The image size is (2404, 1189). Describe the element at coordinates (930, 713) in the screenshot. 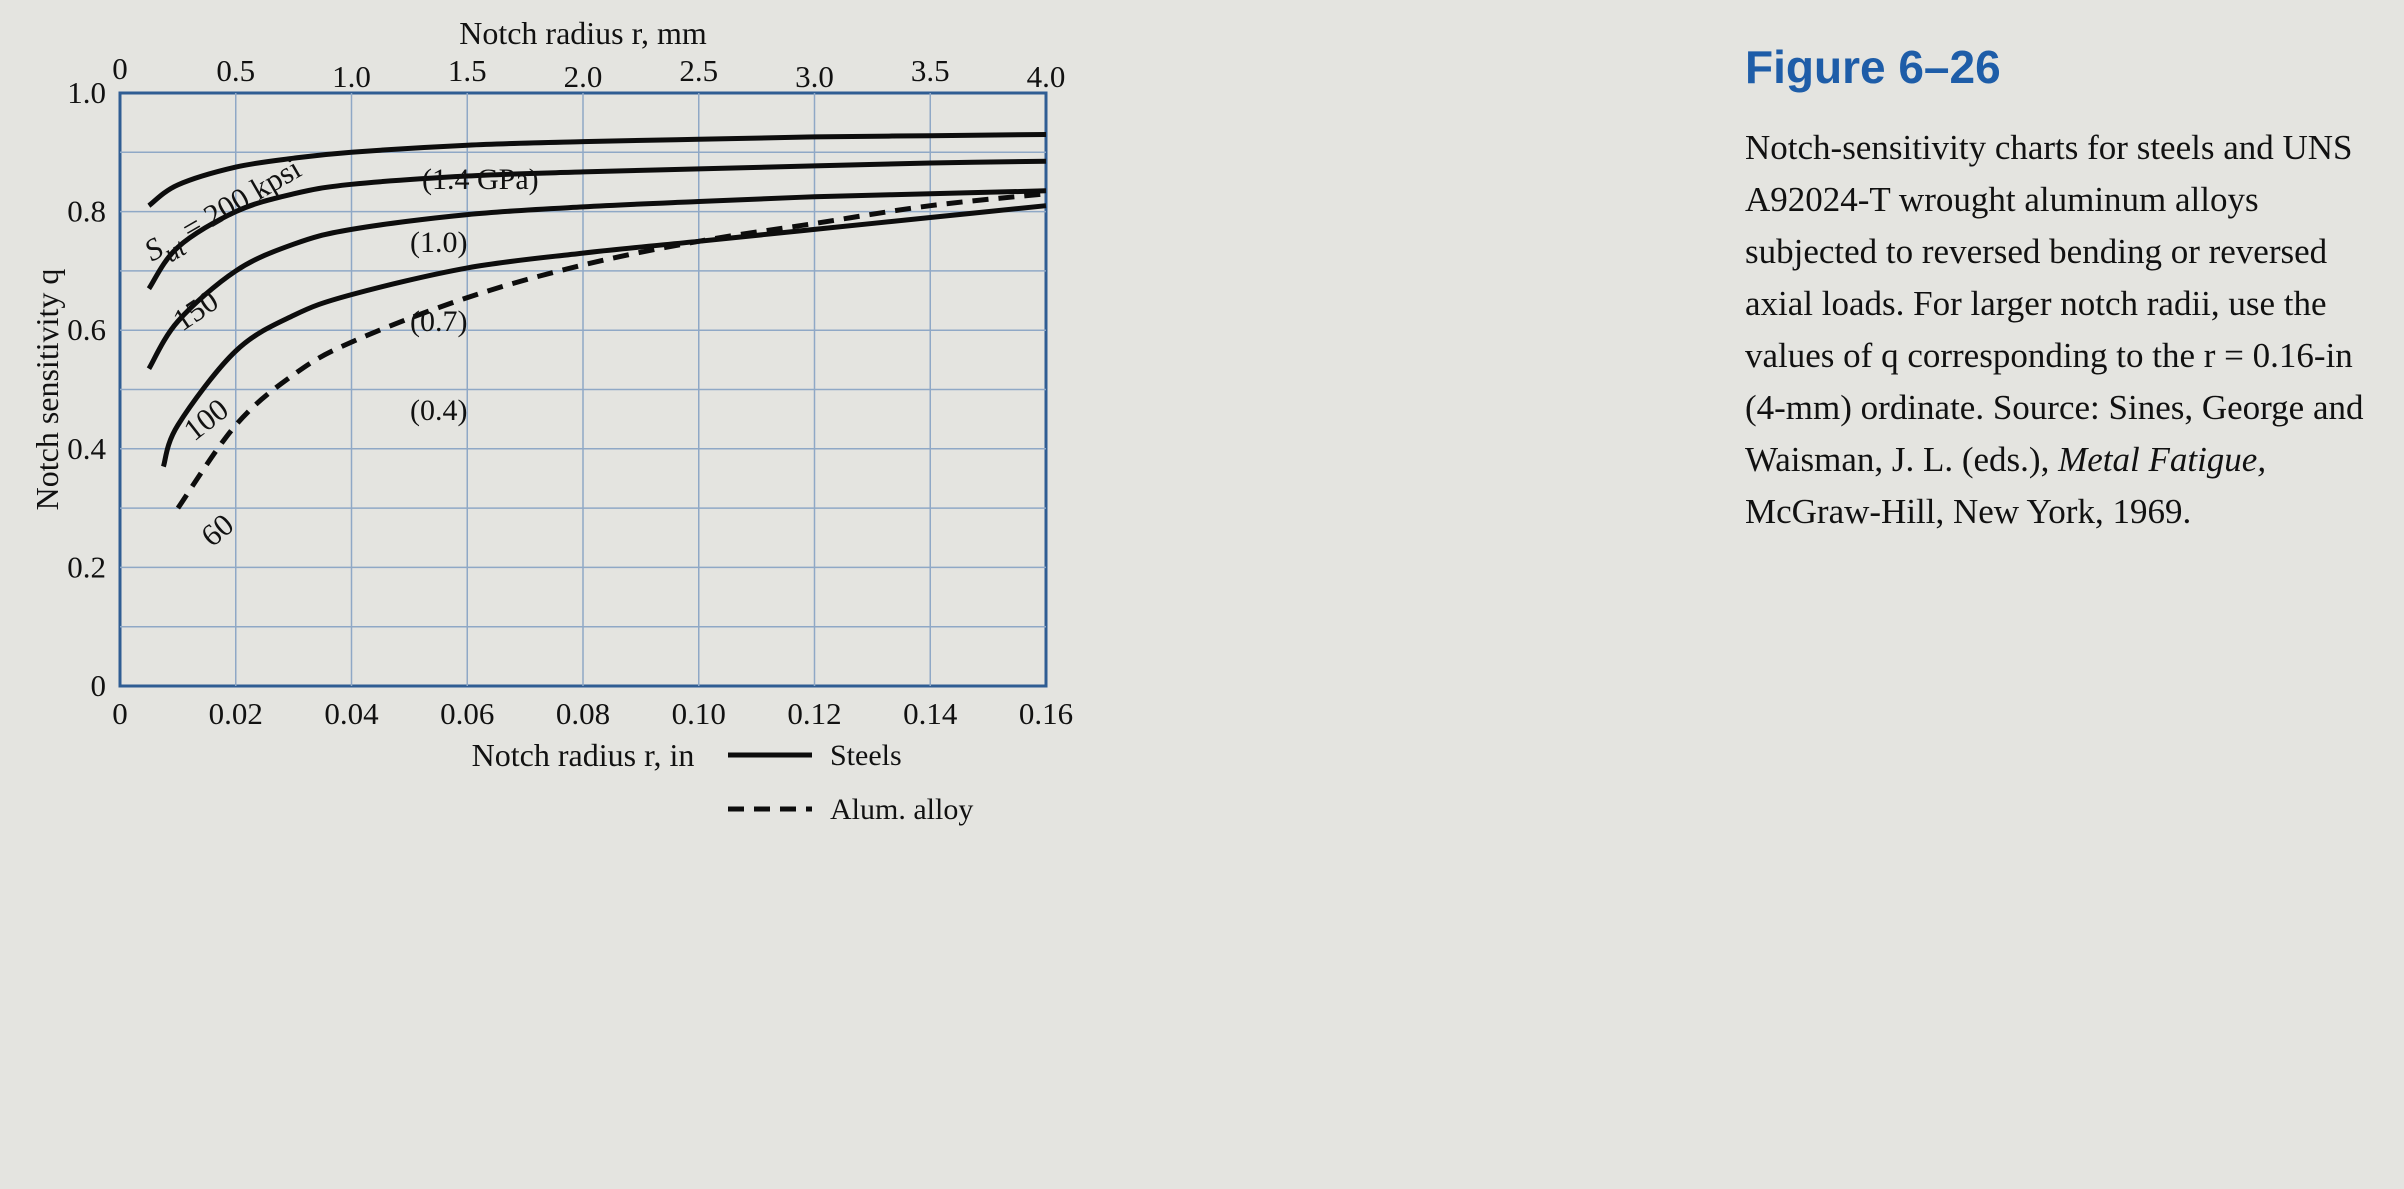

I see `x-tick-label-in: 0.14` at that location.